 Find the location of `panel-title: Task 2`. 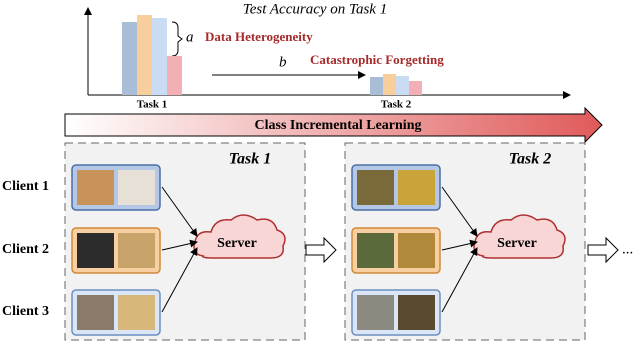

panel-title: Task 2 is located at coordinates (530, 159).